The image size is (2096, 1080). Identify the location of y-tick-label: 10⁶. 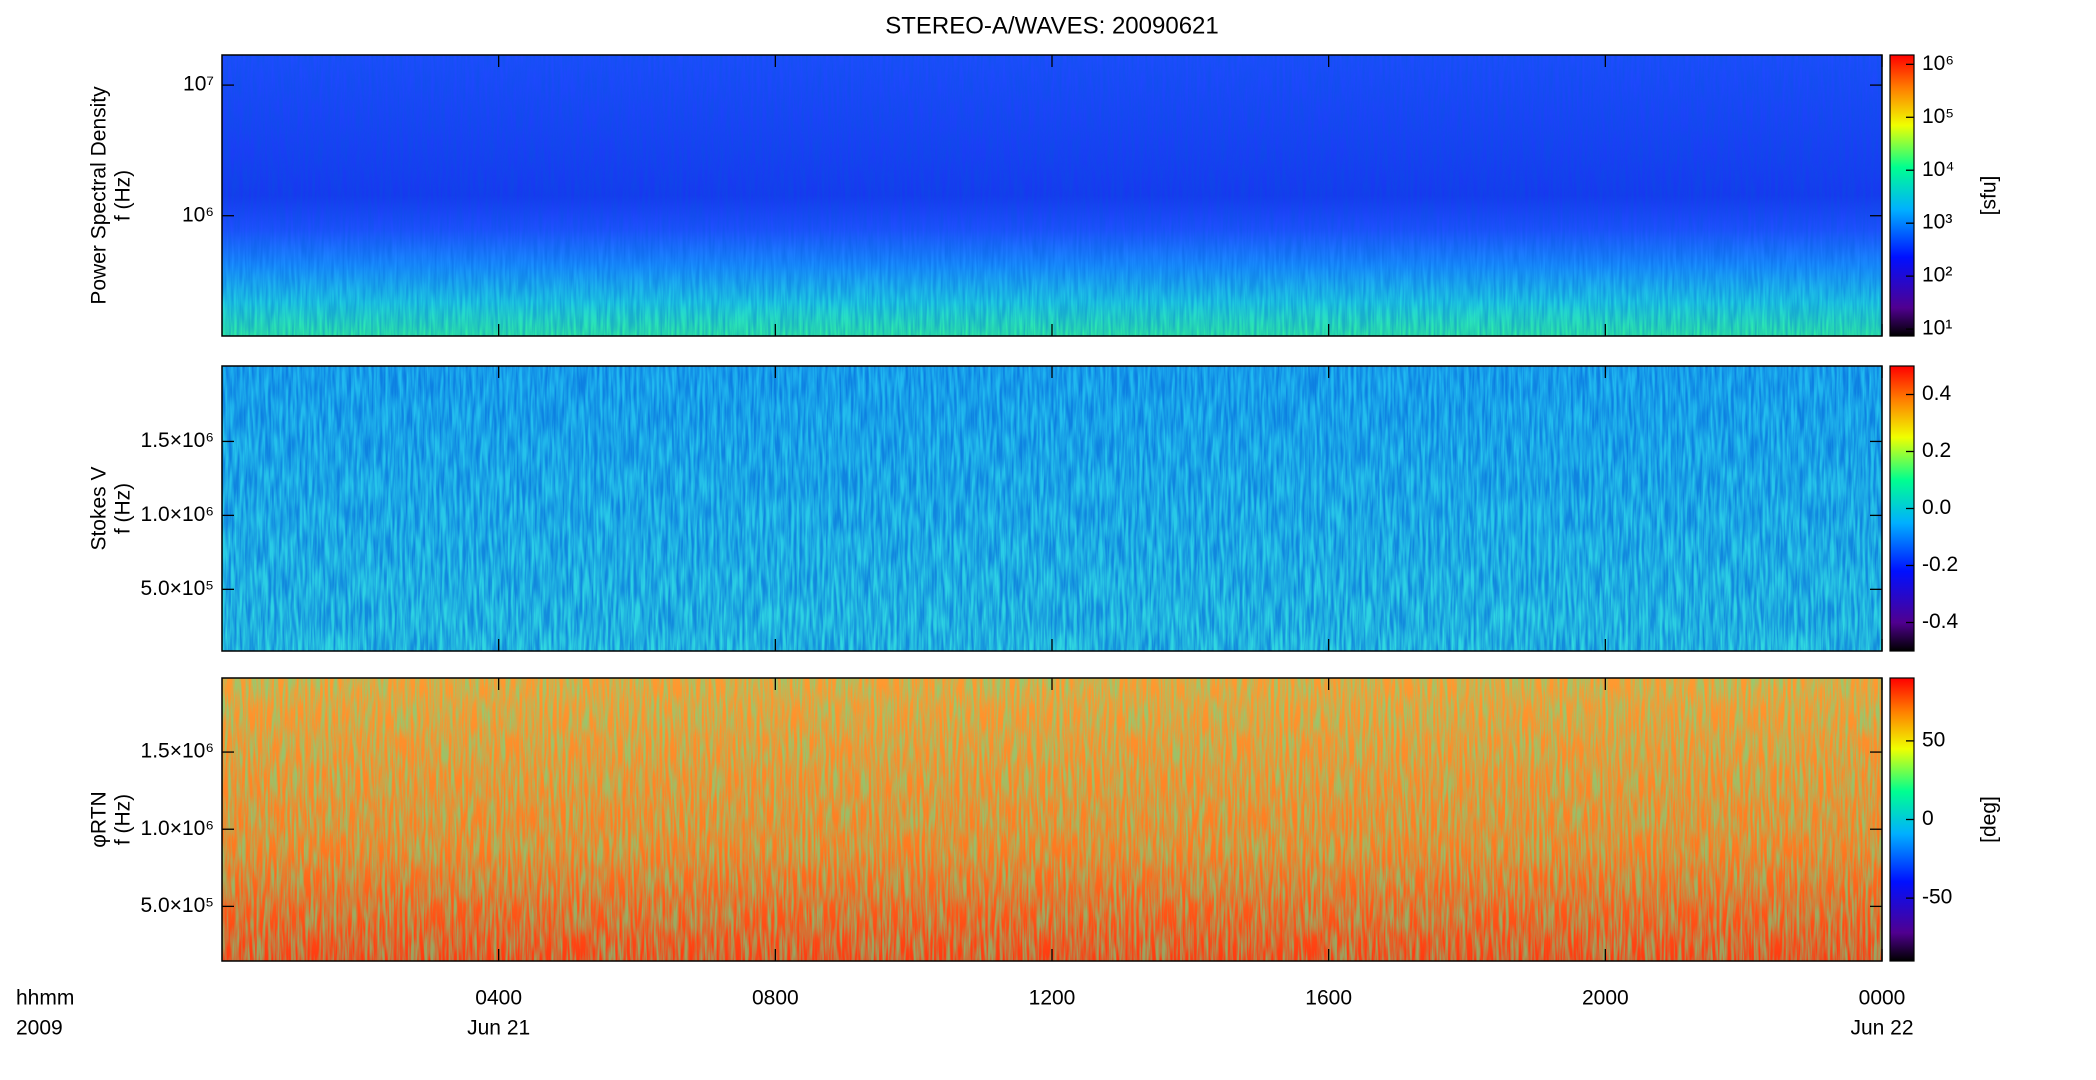
(198, 214).